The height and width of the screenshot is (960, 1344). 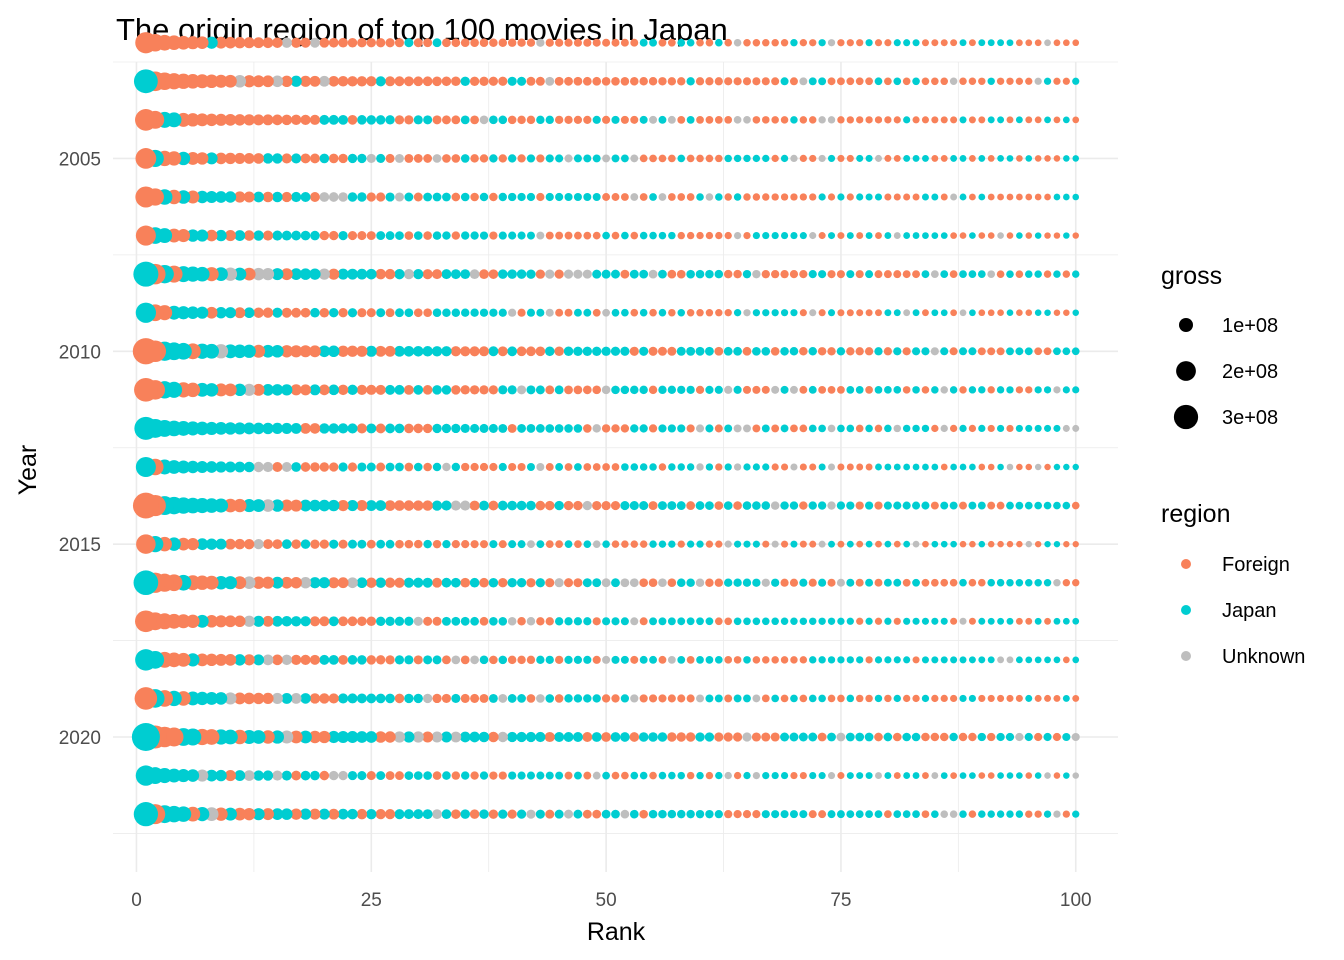 I want to click on x-tick-label: 75, so click(x=840, y=900).